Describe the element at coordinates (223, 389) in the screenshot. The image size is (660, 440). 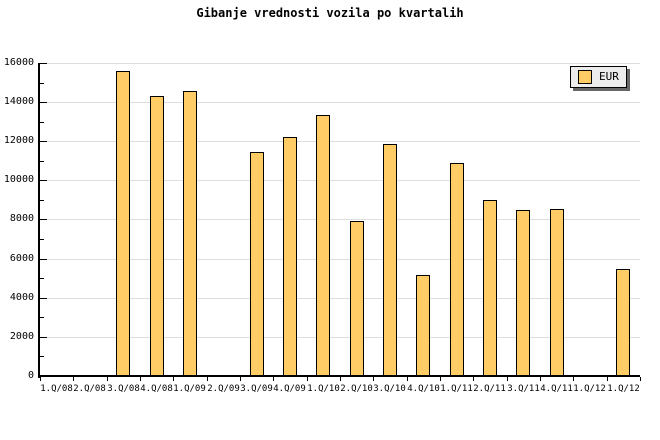
I see `x-axis-tick-label: 2.Q/09` at that location.